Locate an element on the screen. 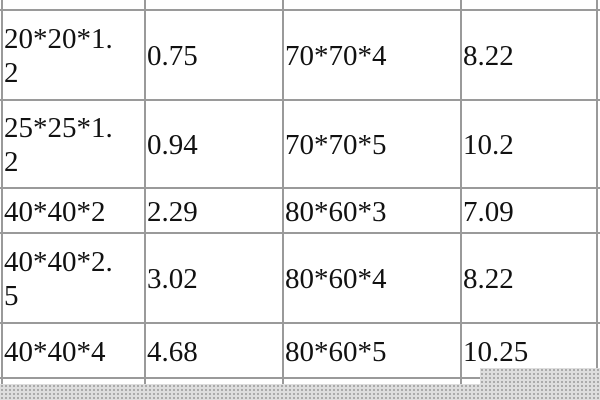 Image resolution: width=600 pixels, height=400 pixels. table-cell-weight-b: 10.2 is located at coordinates (488, 145).